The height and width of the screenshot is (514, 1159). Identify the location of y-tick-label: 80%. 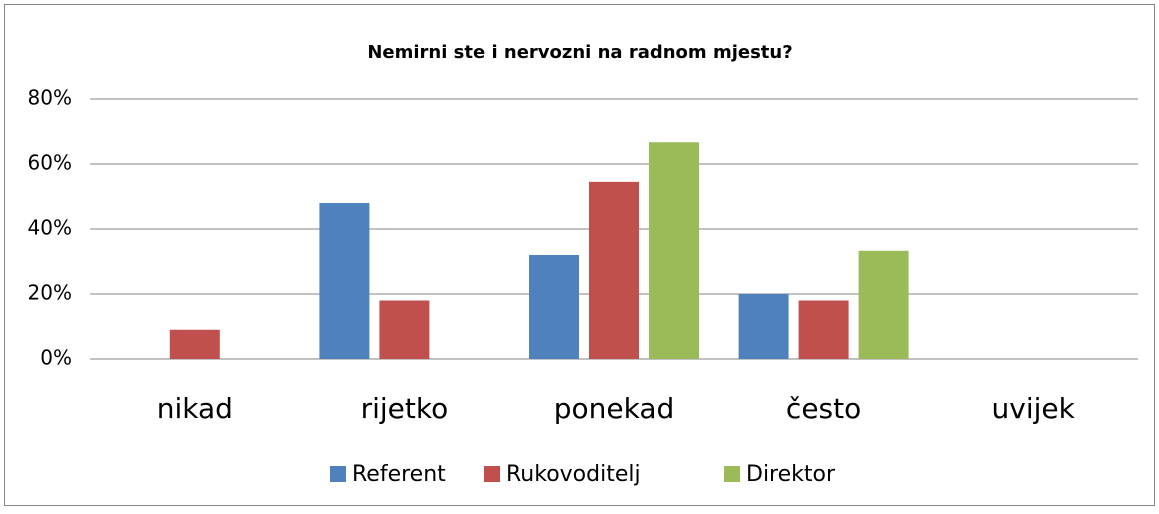
(50, 98).